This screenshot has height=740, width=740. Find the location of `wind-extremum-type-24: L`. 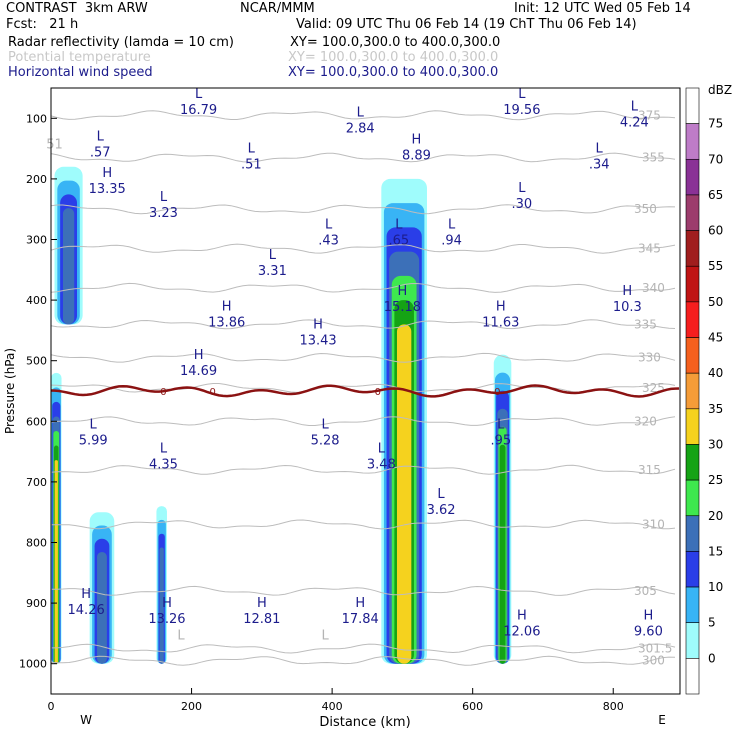

wind-extremum-type-24: L is located at coordinates (399, 224).